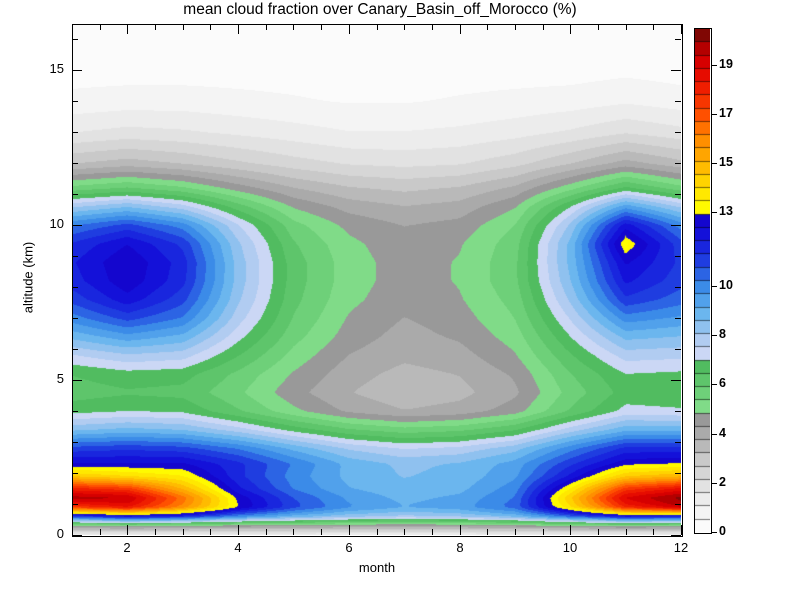 The image size is (786, 590). I want to click on colorbar-tick-label: 10, so click(726, 285).